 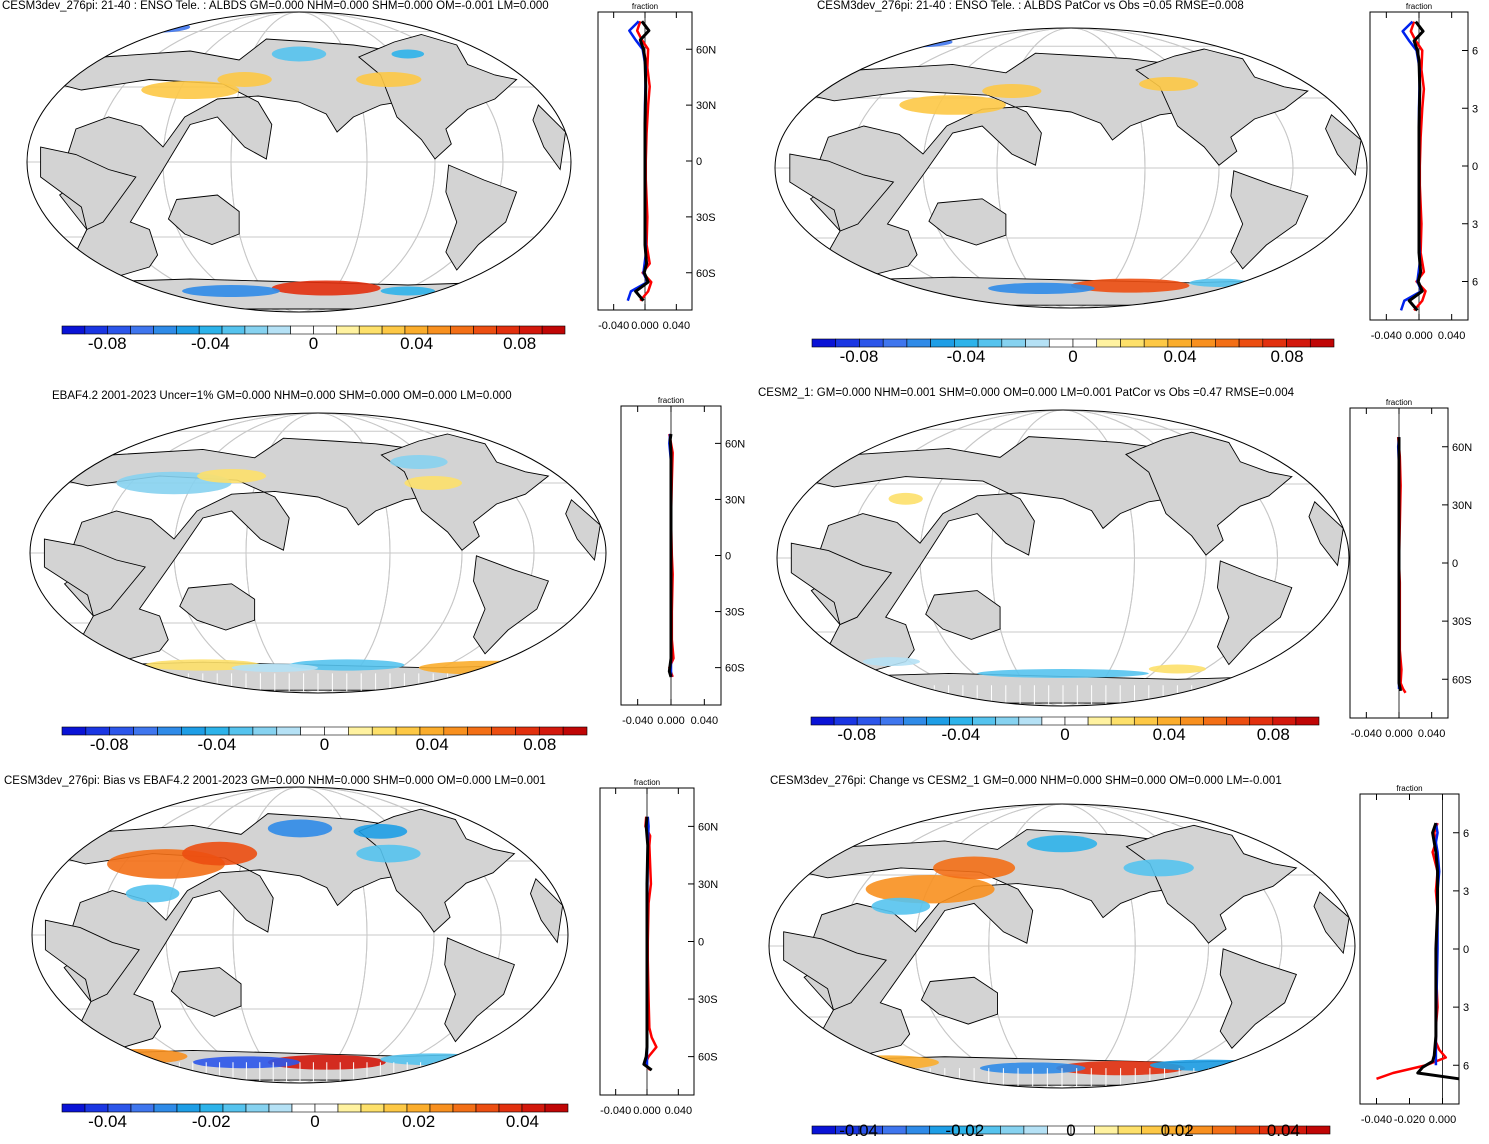 I want to click on colorbar: -0.08 -0.04 0 0.04 0.08, so click(x=324, y=740).